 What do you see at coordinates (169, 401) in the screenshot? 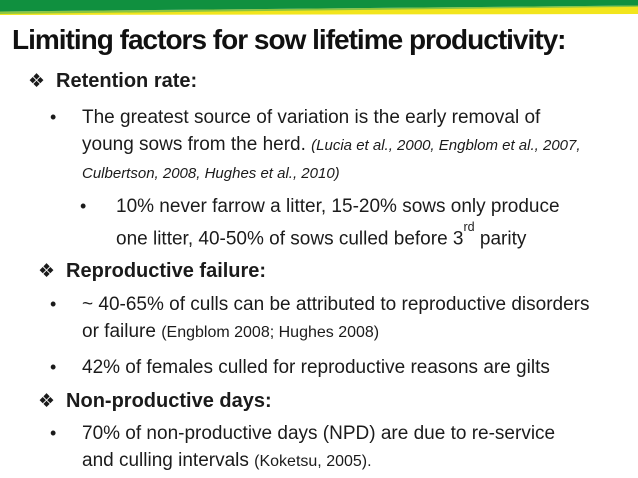
I see `section-heading-text: Non-productive days:` at bounding box center [169, 401].